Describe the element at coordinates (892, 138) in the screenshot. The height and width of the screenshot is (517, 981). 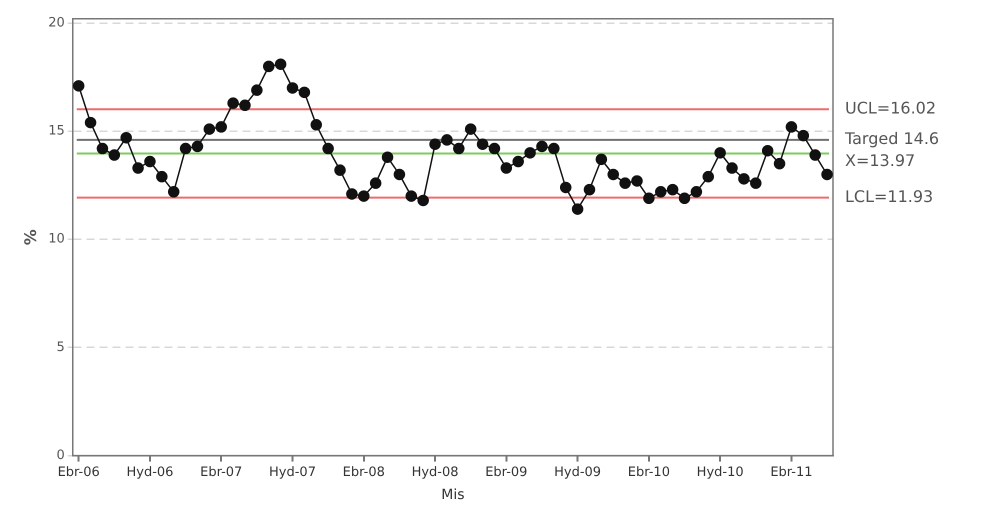
I see `ref-line-label: Targed 14.6` at that location.